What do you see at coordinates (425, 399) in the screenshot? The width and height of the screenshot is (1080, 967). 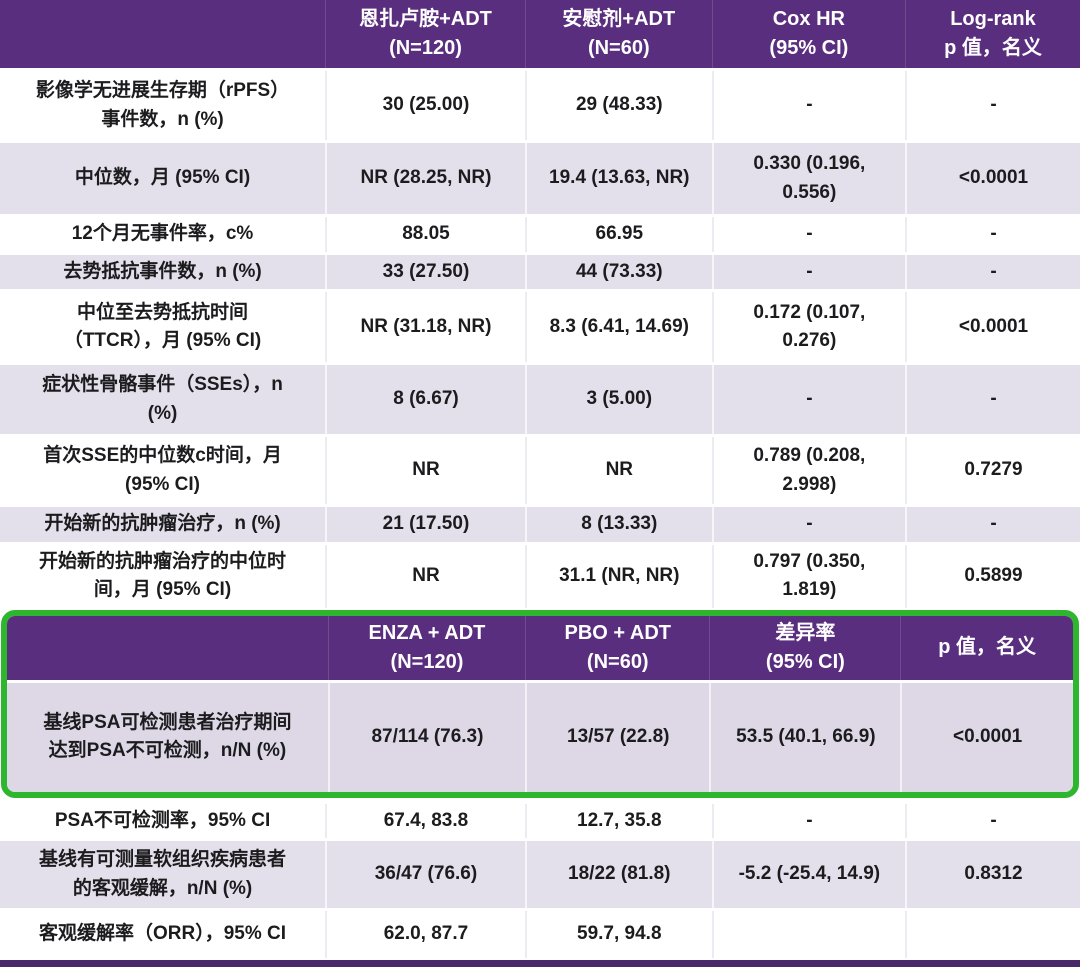 I see `value-cell: 8 (6.67)` at bounding box center [425, 399].